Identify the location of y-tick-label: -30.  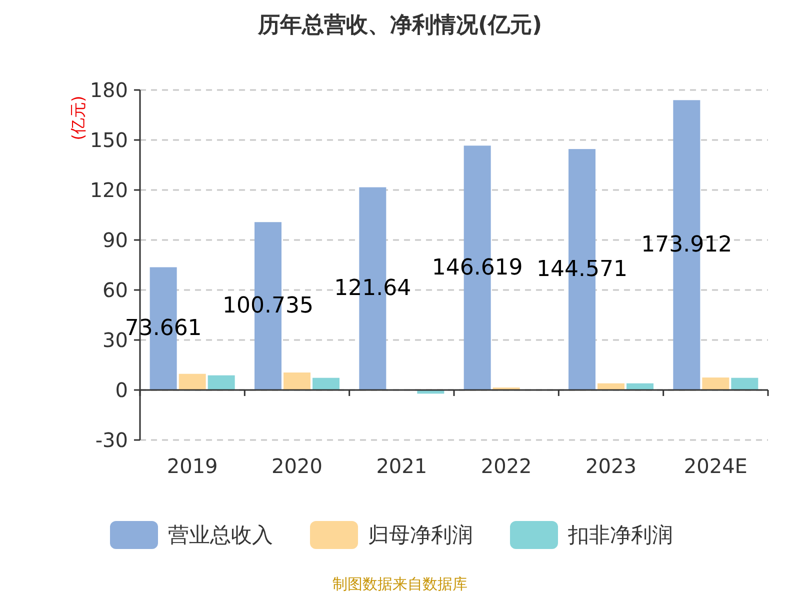
(111, 440).